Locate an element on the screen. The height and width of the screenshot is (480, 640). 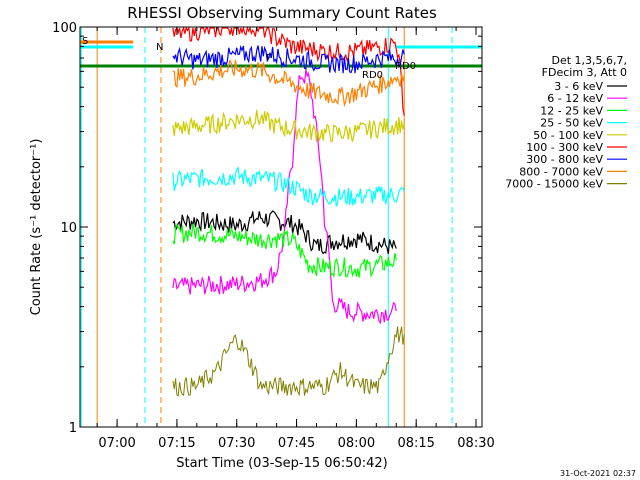
y-tick-label-2: 100 is located at coordinates (64, 28).